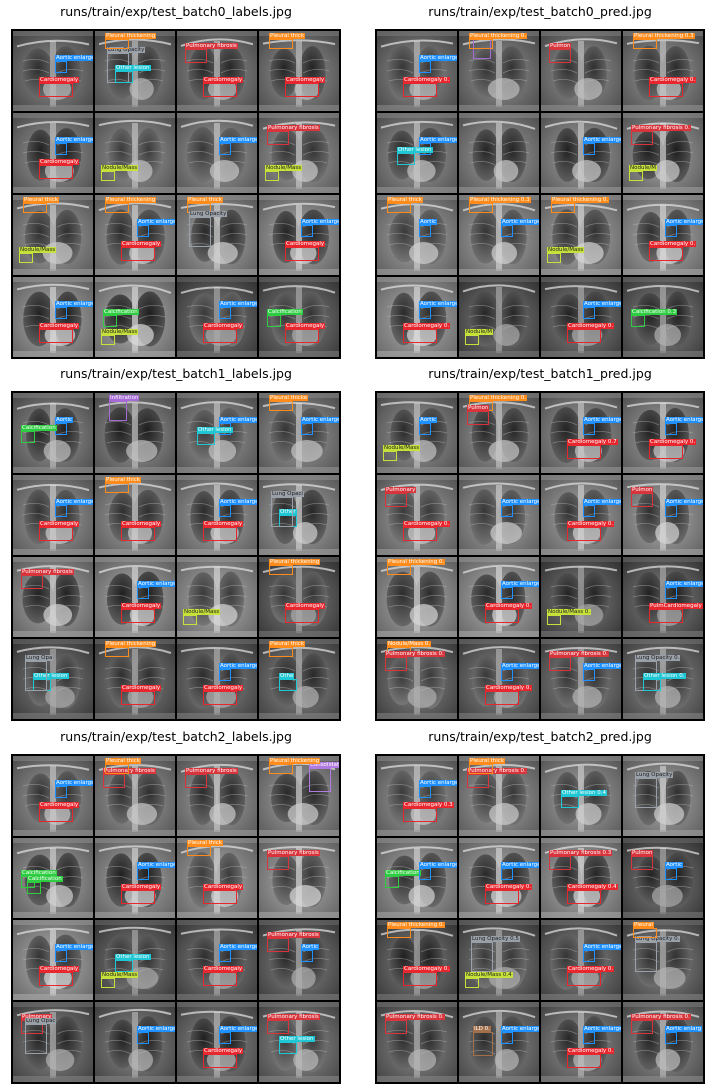 The image size is (711, 1088). I want to click on xray-tile: Calcification Aortic enlargem, so click(417, 878).